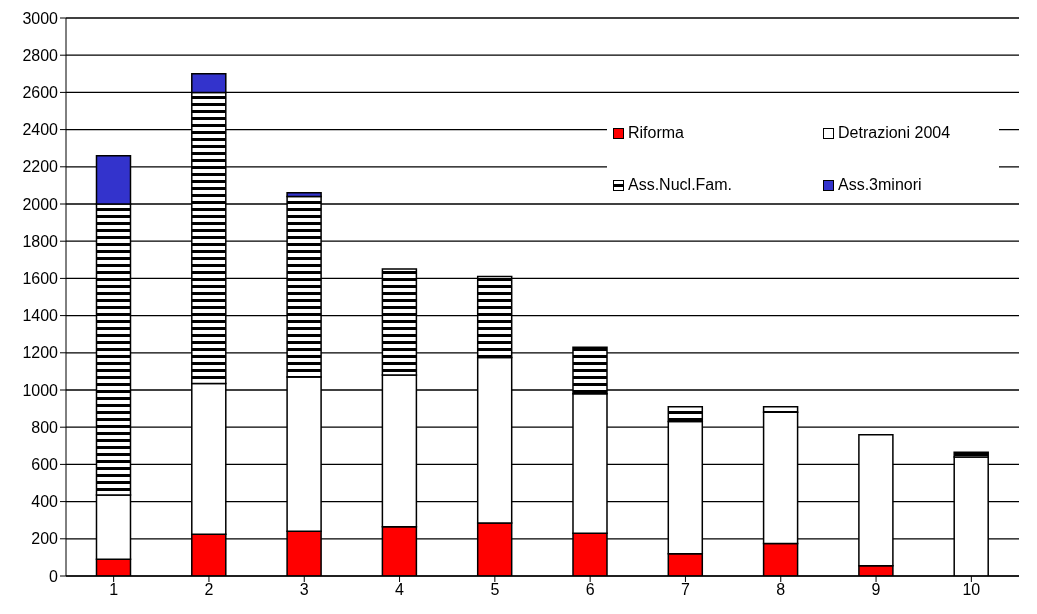  I want to click on x-tick-label: 6, so click(590, 590).